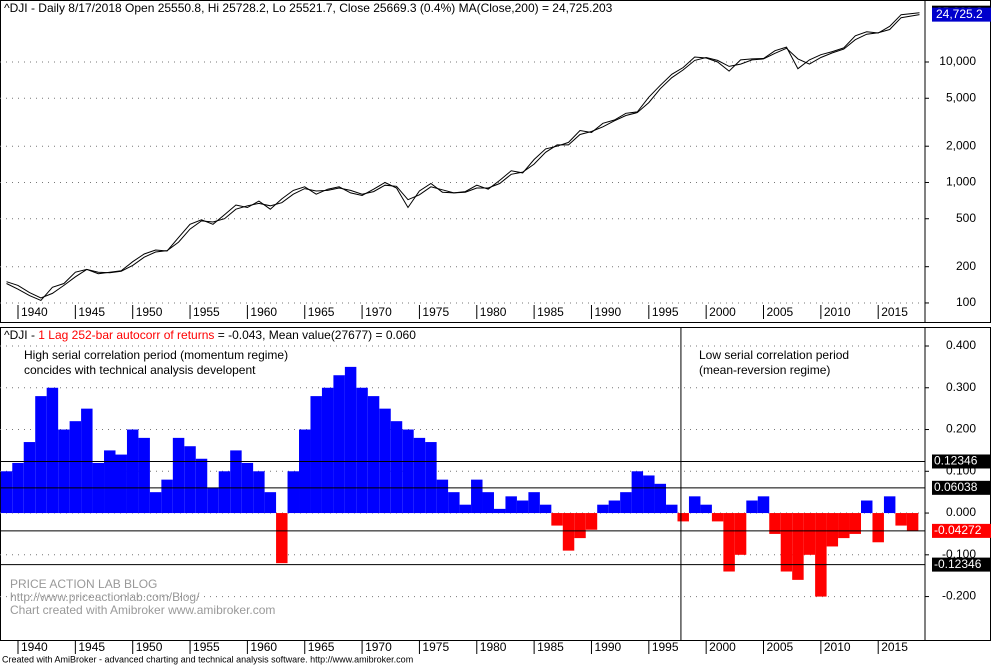 The image size is (991, 666). What do you see at coordinates (321, 647) in the screenshot?
I see `x-tick-label: 1965` at bounding box center [321, 647].